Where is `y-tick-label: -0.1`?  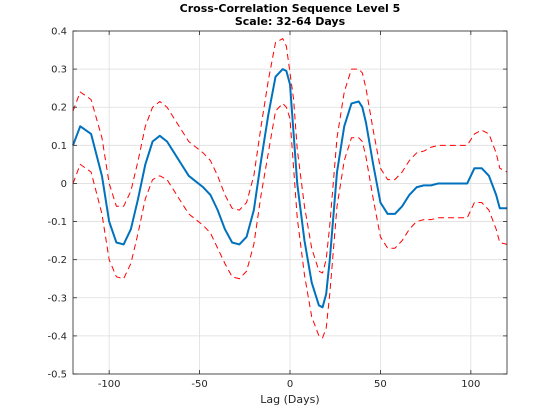
y-tick-label: -0.1 is located at coordinates (57, 222).